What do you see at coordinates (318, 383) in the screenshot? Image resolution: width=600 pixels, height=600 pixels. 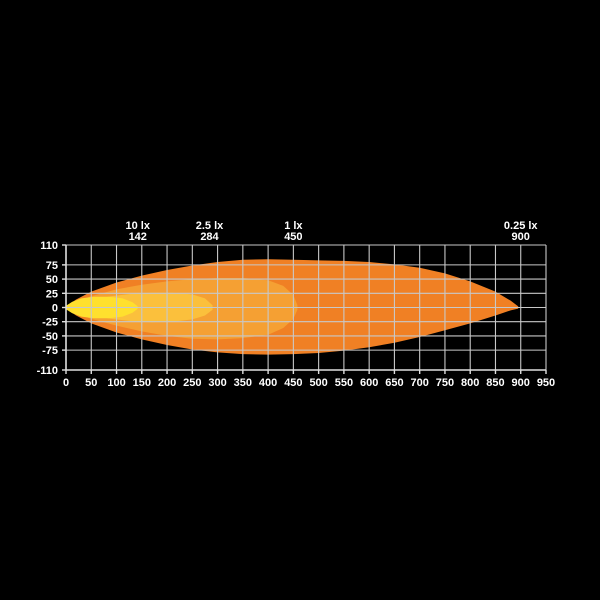 I see `x-axis-tick-label: 500` at bounding box center [318, 383].